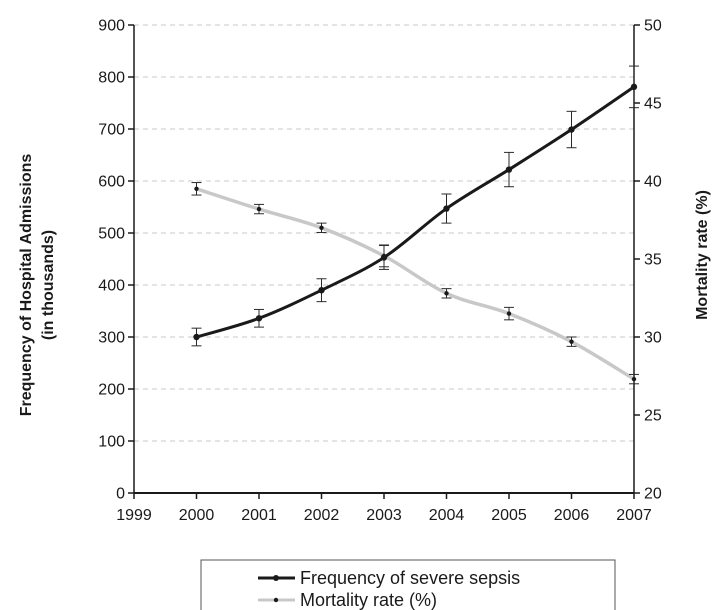 Image resolution: width=712 pixels, height=610 pixels. I want to click on x-tick-label: 2005, so click(509, 515).